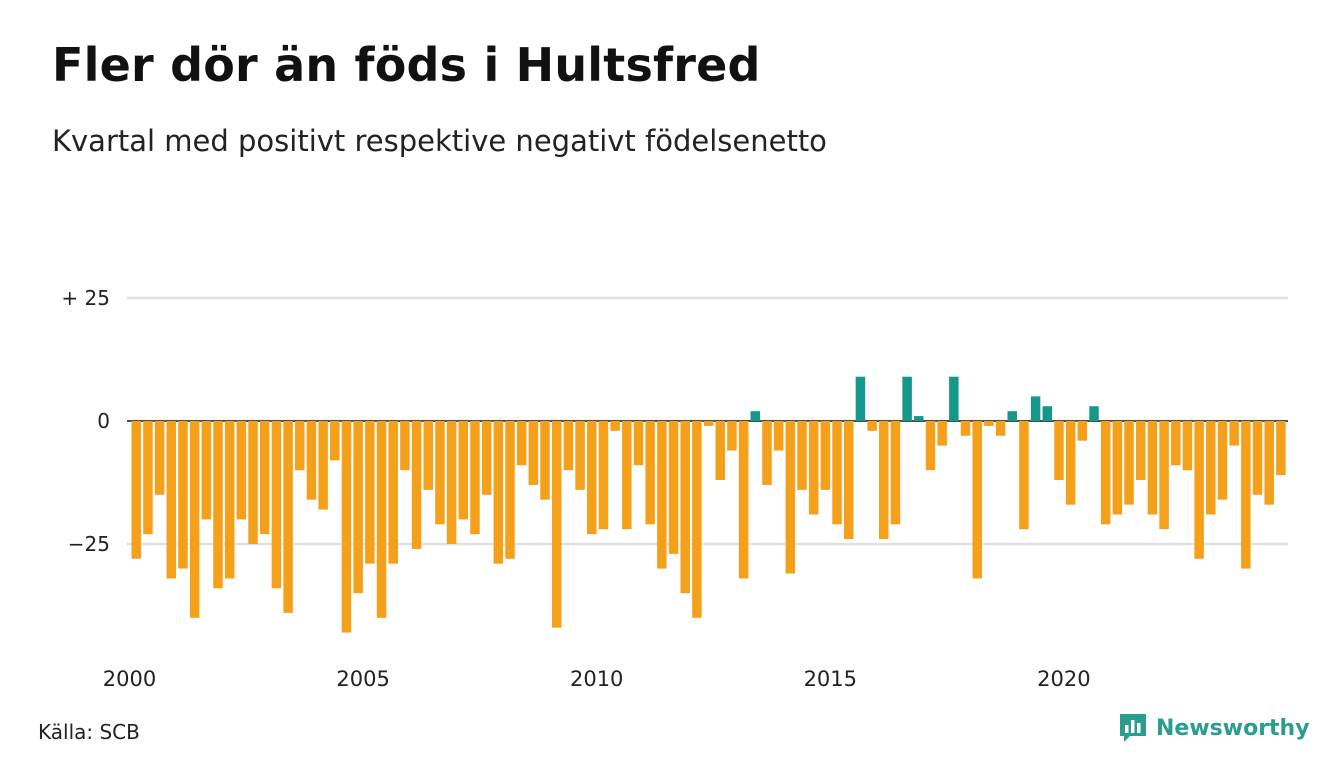 Image resolution: width=1340 pixels, height=780 pixels. What do you see at coordinates (755, 416) in the screenshot?
I see `bar-2013-k2` at bounding box center [755, 416].